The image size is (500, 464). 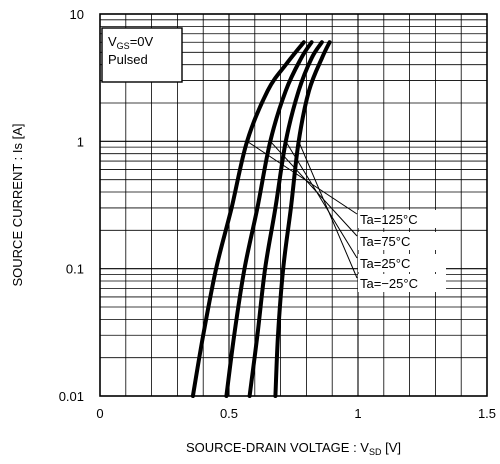 I want to click on y-axis-title: SOURCE CURRENT : Is [A], so click(x=17, y=204).